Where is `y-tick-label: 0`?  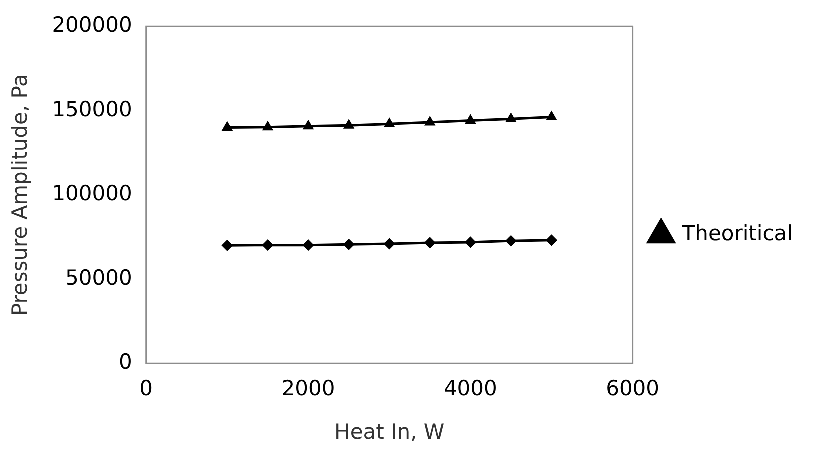 y-tick-label: 0 is located at coordinates (125, 362).